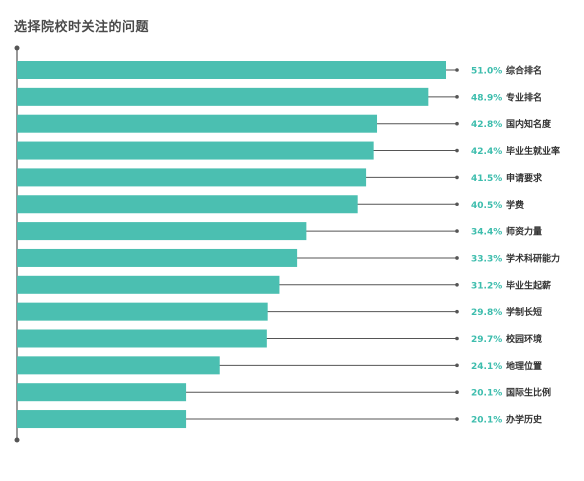  What do you see at coordinates (486, 72) in the screenshot?
I see `value-label: 51.0%` at bounding box center [486, 72].